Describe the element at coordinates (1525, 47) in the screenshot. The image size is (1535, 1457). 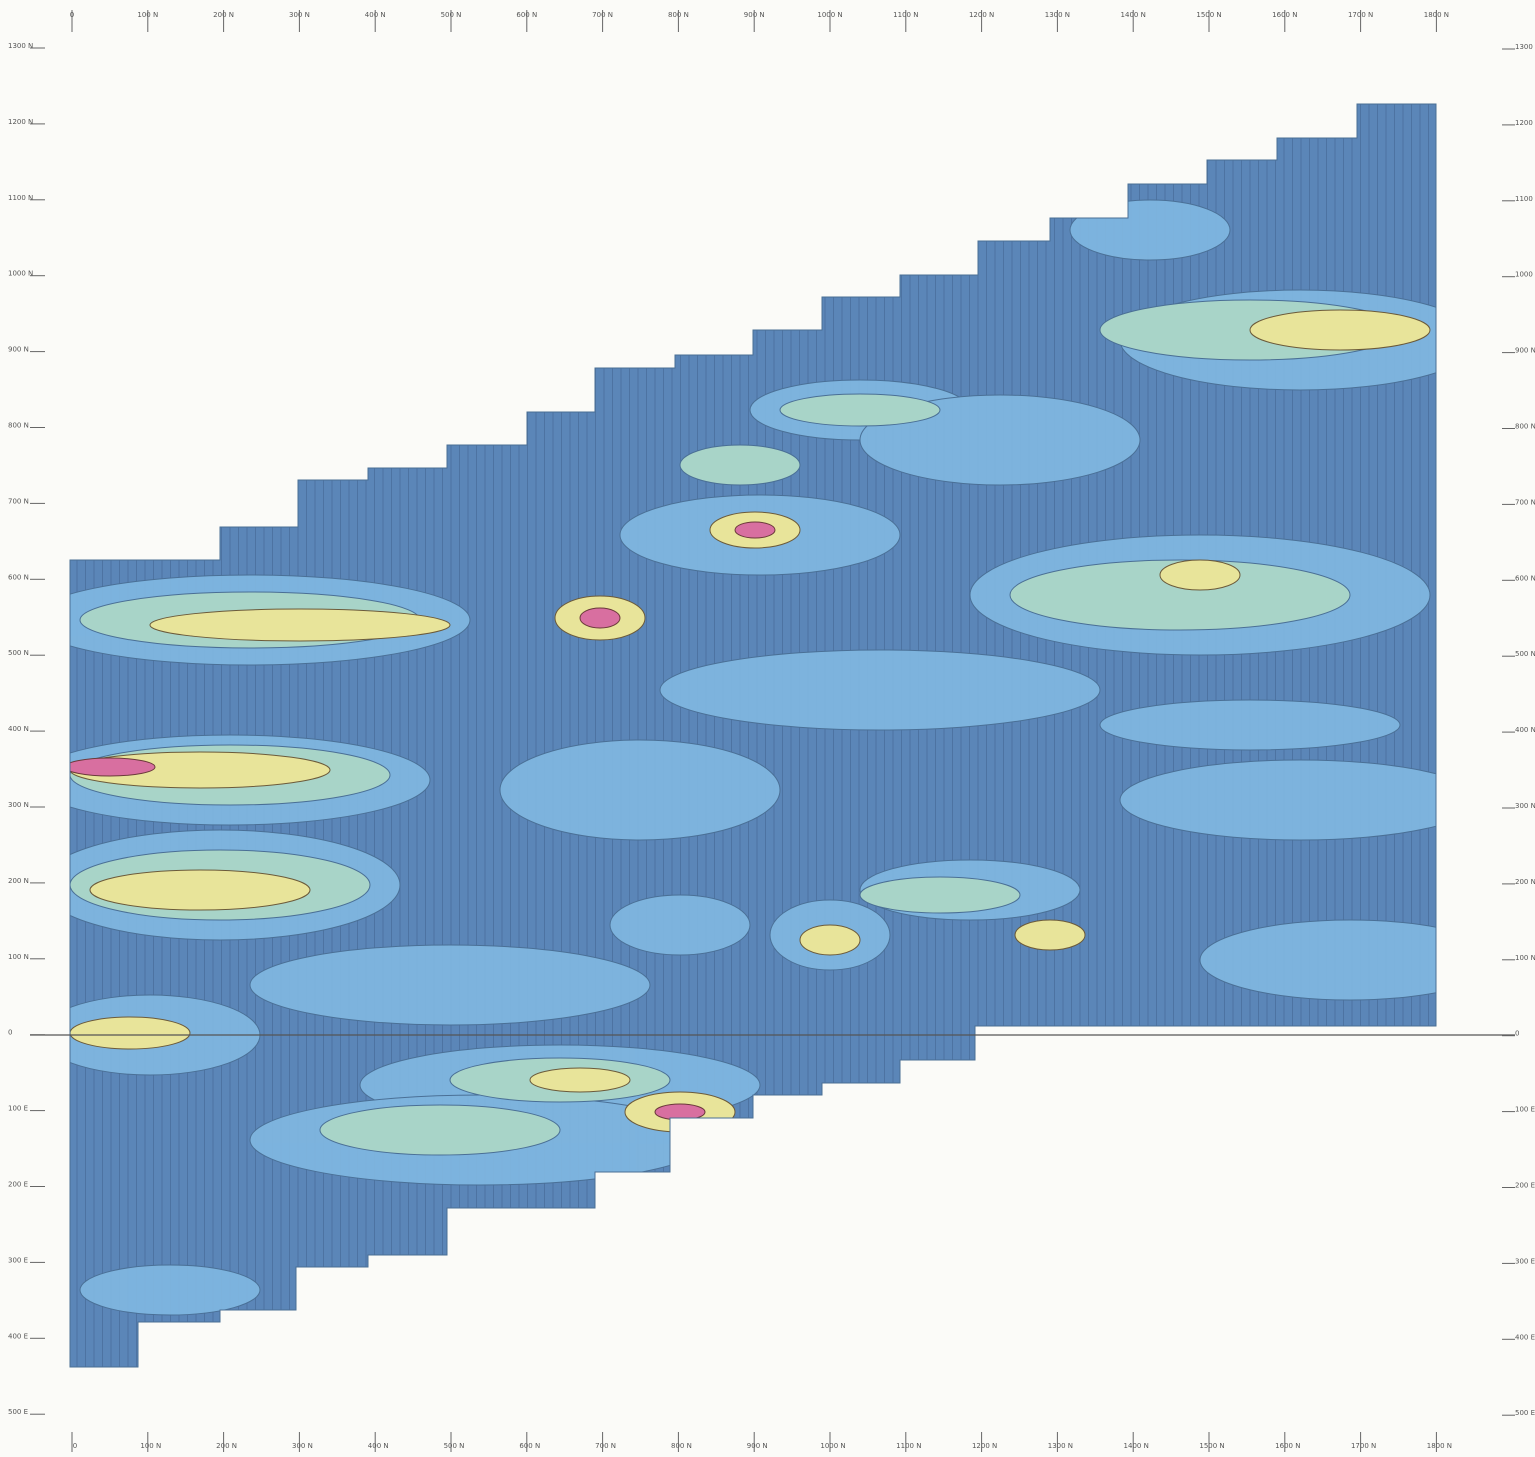
I see `right-label: 1300 N` at that location.